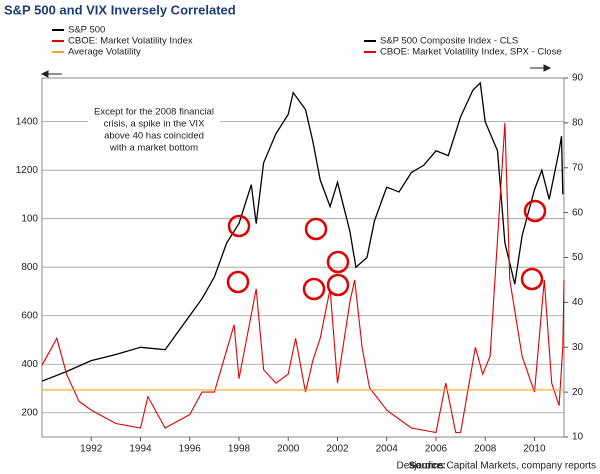  What do you see at coordinates (29, 364) in the screenshot?
I see `y-tick-label: 400` at bounding box center [29, 364].